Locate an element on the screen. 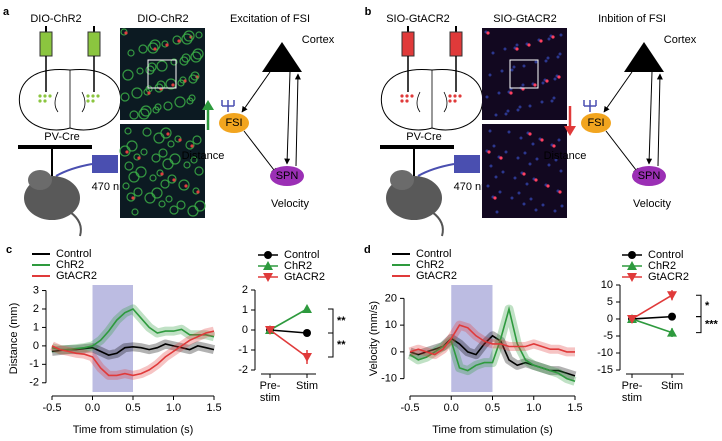 This screenshot has width=722, height=441. legend-label: ChR2 is located at coordinates (298, 266).